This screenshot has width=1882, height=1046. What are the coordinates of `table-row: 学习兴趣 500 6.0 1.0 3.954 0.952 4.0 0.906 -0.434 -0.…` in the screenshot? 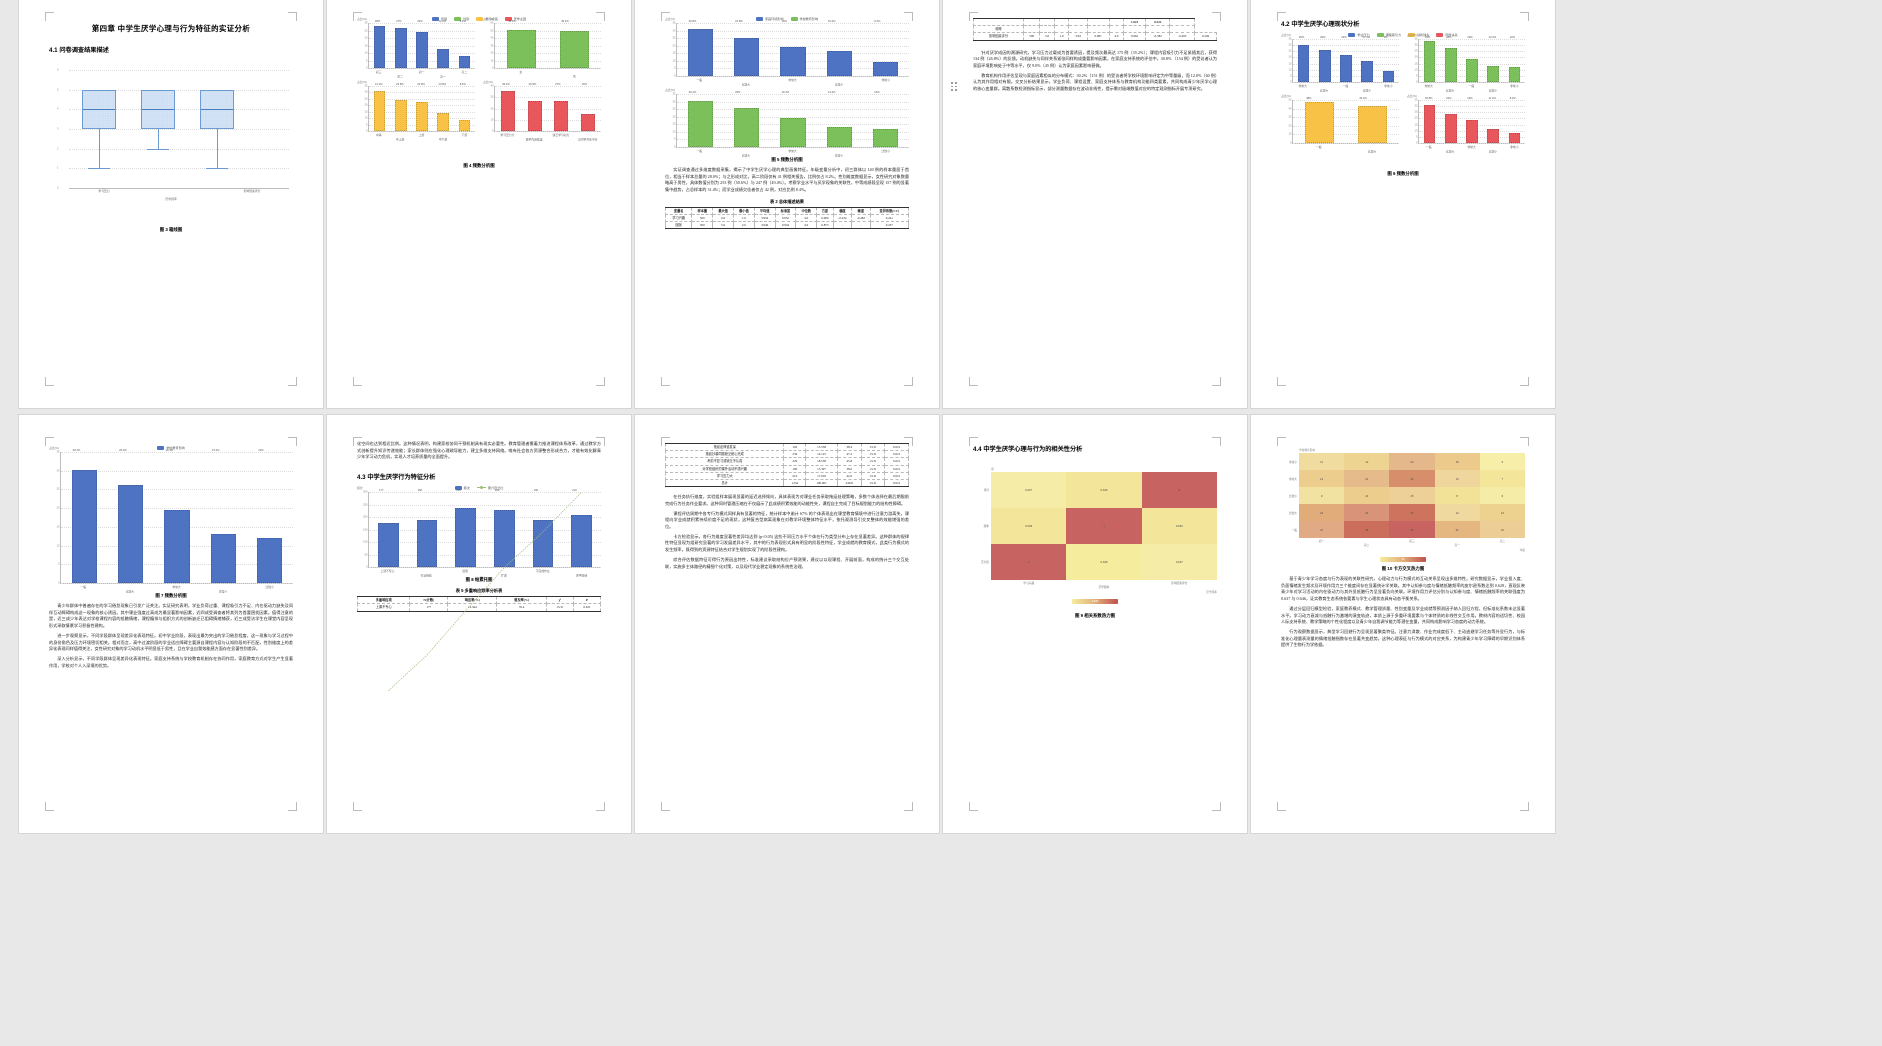 It's located at (787, 218).